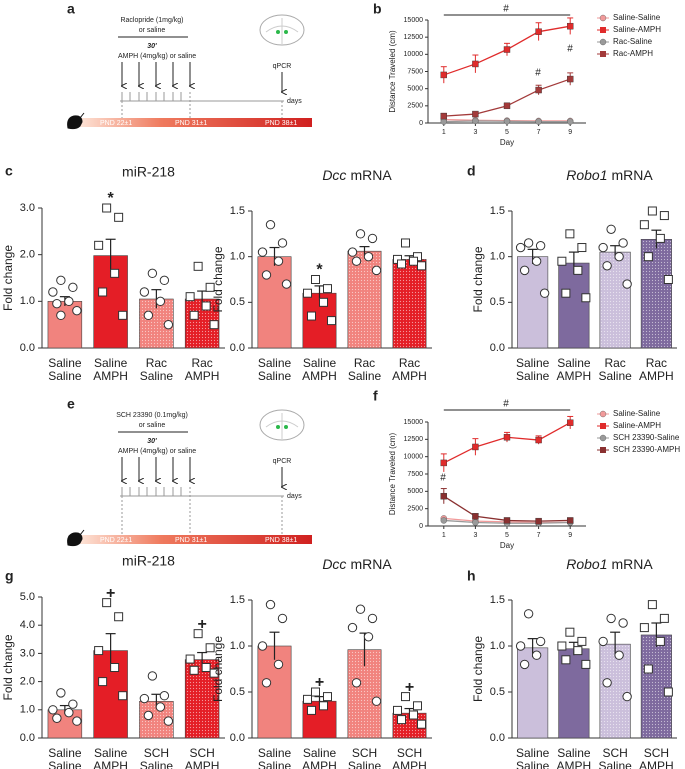 The image size is (685, 769). I want to click on pretreatment: SCH 23390 (0.1mg/kg), so click(152, 415).